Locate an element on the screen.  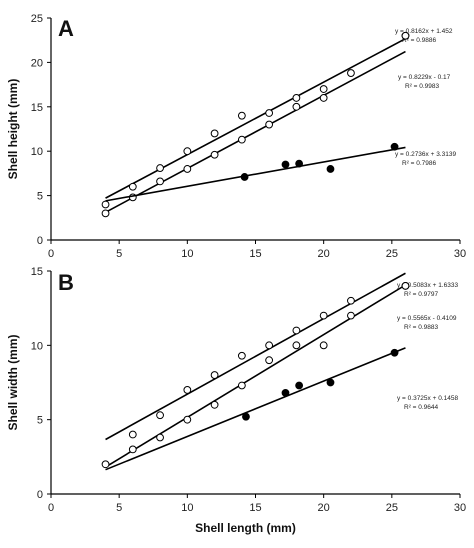
r-squared-label: R² = 0.9644 is located at coordinates (421, 407).